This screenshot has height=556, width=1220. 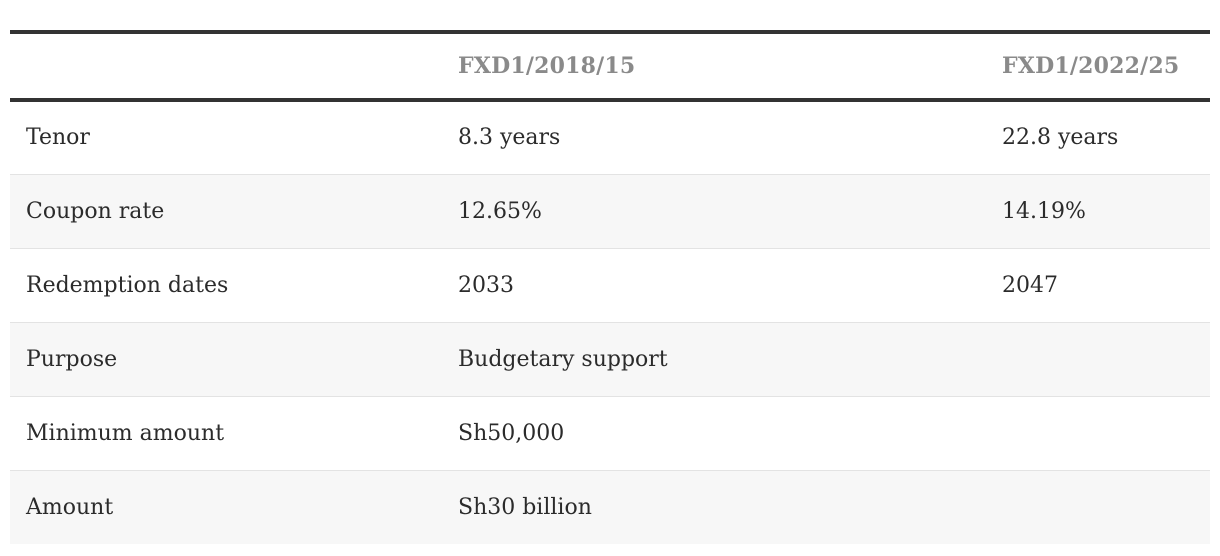 I want to click on header-bond-fxd1-2018-15: FXD1/2018/15, so click(x=730, y=66).